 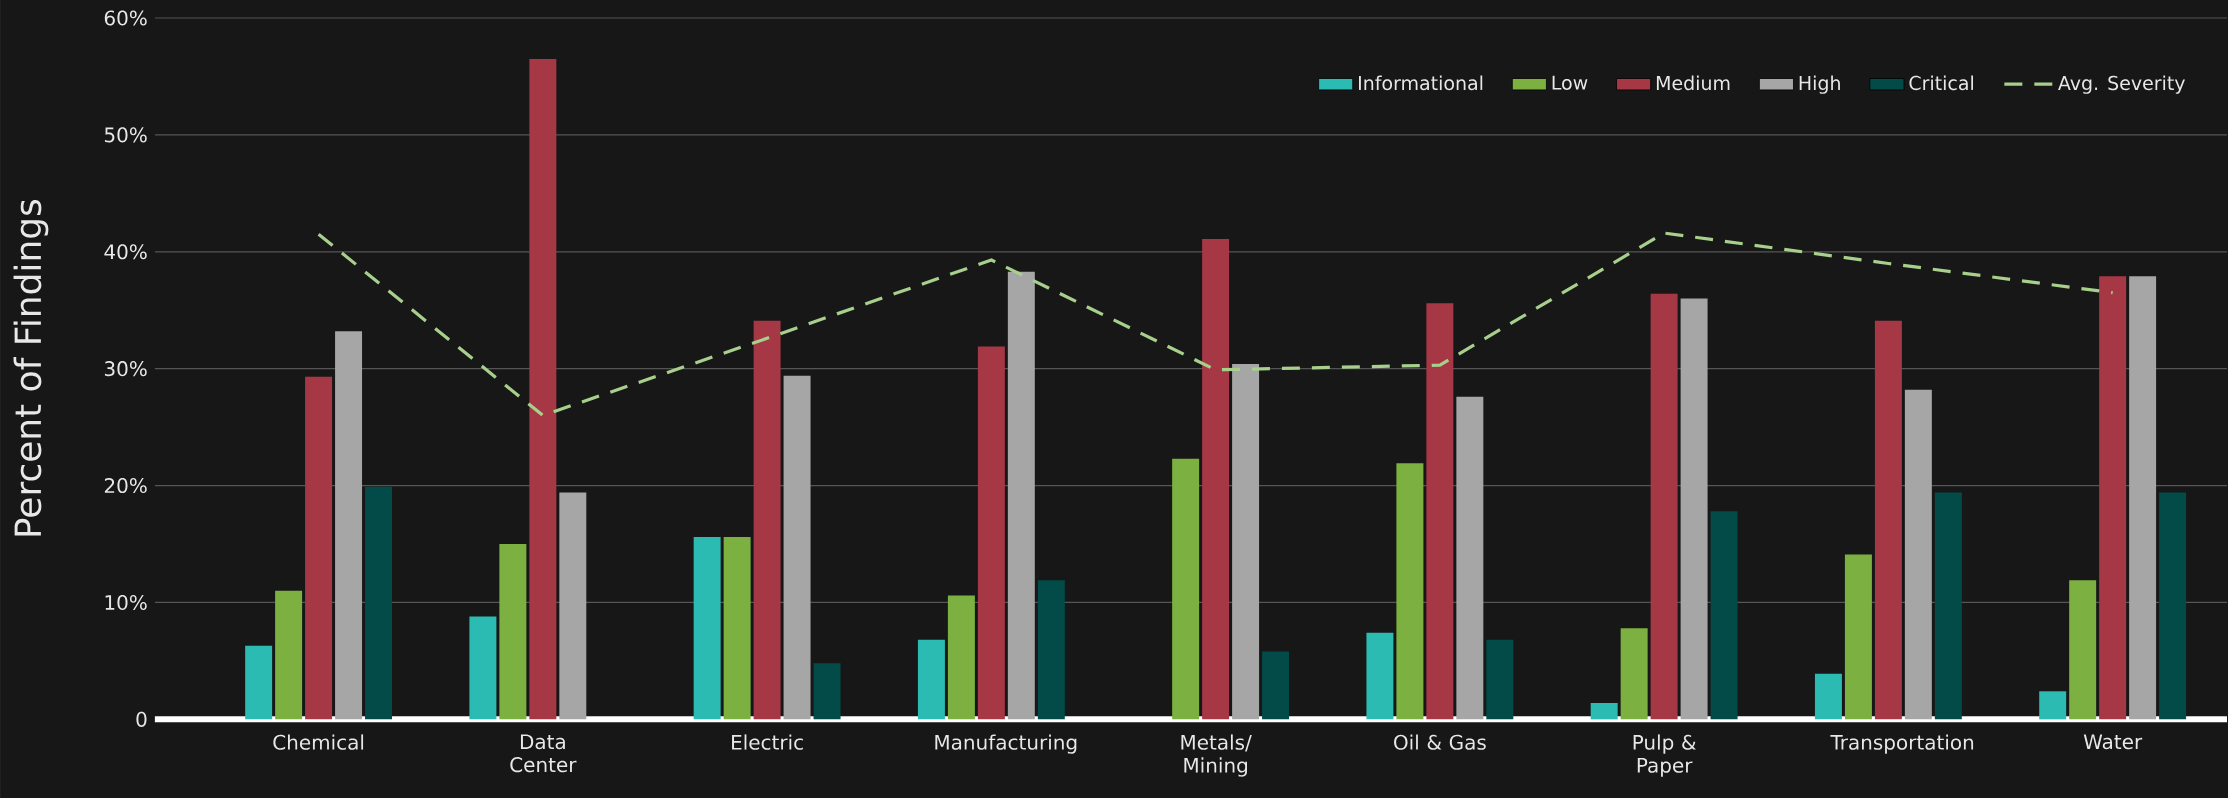 What do you see at coordinates (31, 367) in the screenshot?
I see `y-axis-title: Percent of Findings` at bounding box center [31, 367].